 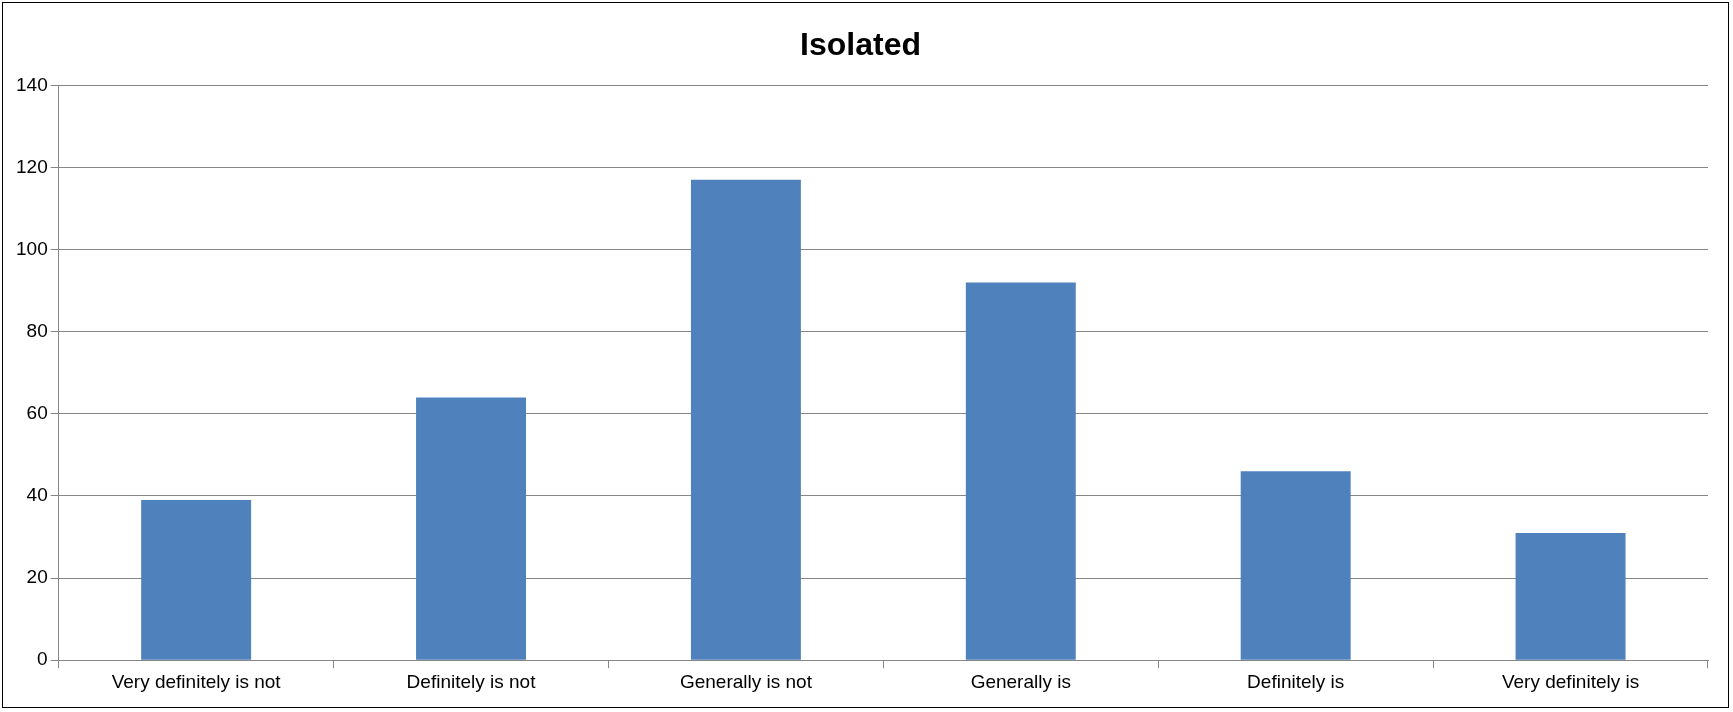 I want to click on y-tick-label: 80, so click(x=37, y=330).